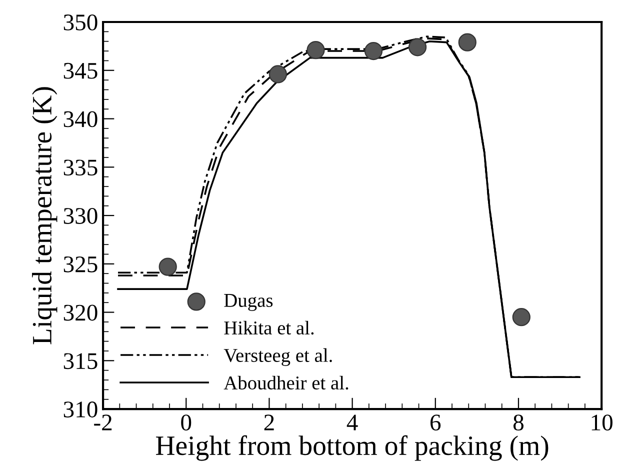  Describe the element at coordinates (81, 70) in the screenshot. I see `y-tick-label: 345` at that location.